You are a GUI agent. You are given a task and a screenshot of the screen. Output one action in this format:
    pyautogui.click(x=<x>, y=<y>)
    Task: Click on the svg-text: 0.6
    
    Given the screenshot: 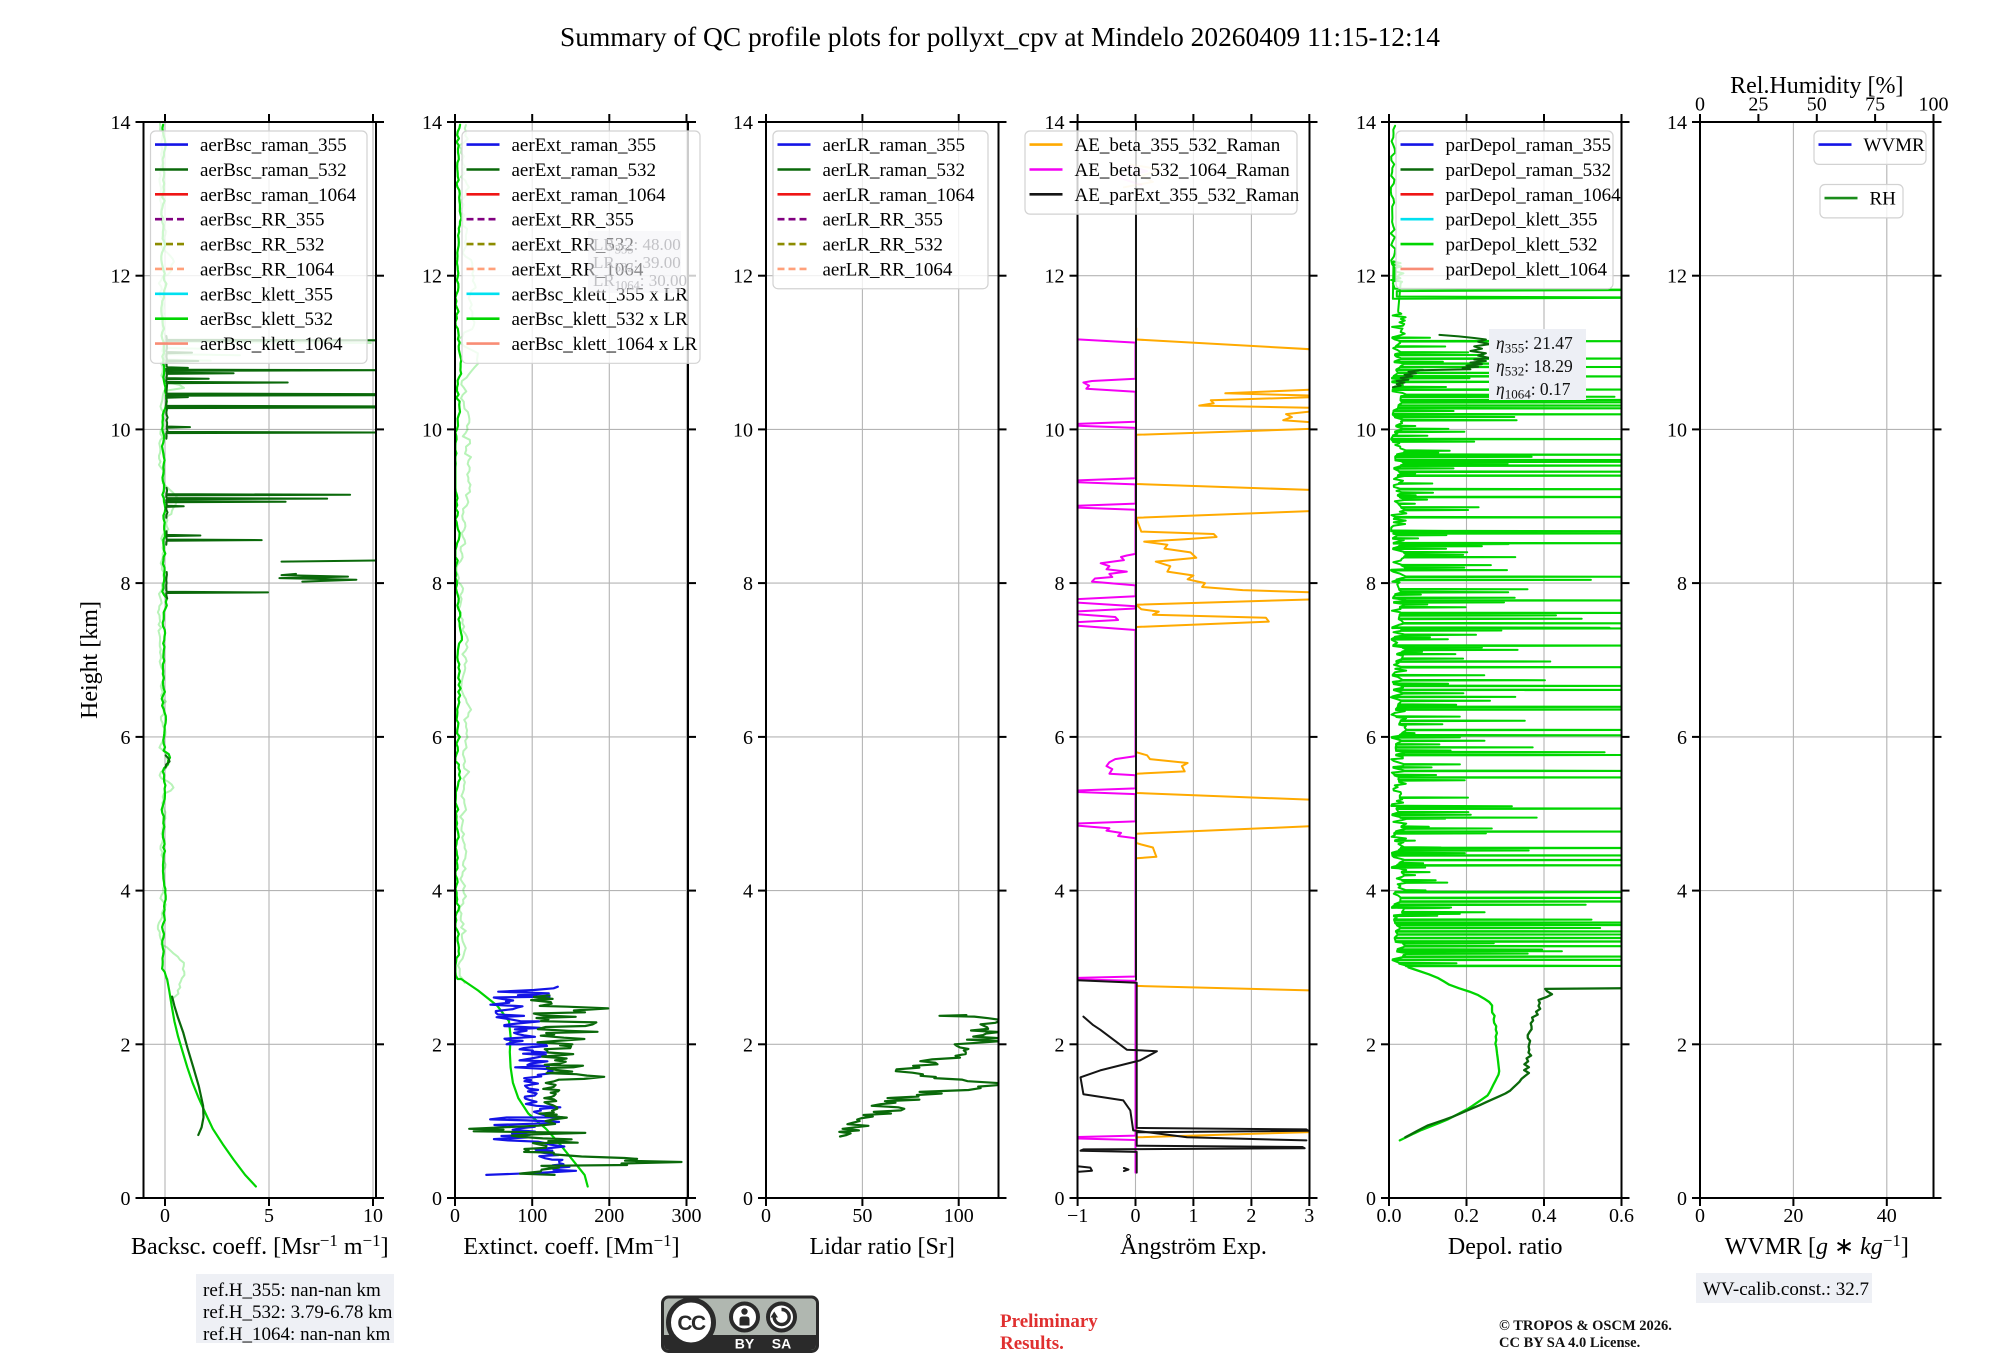 What is the action you would take?
    pyautogui.click(x=1621, y=1216)
    